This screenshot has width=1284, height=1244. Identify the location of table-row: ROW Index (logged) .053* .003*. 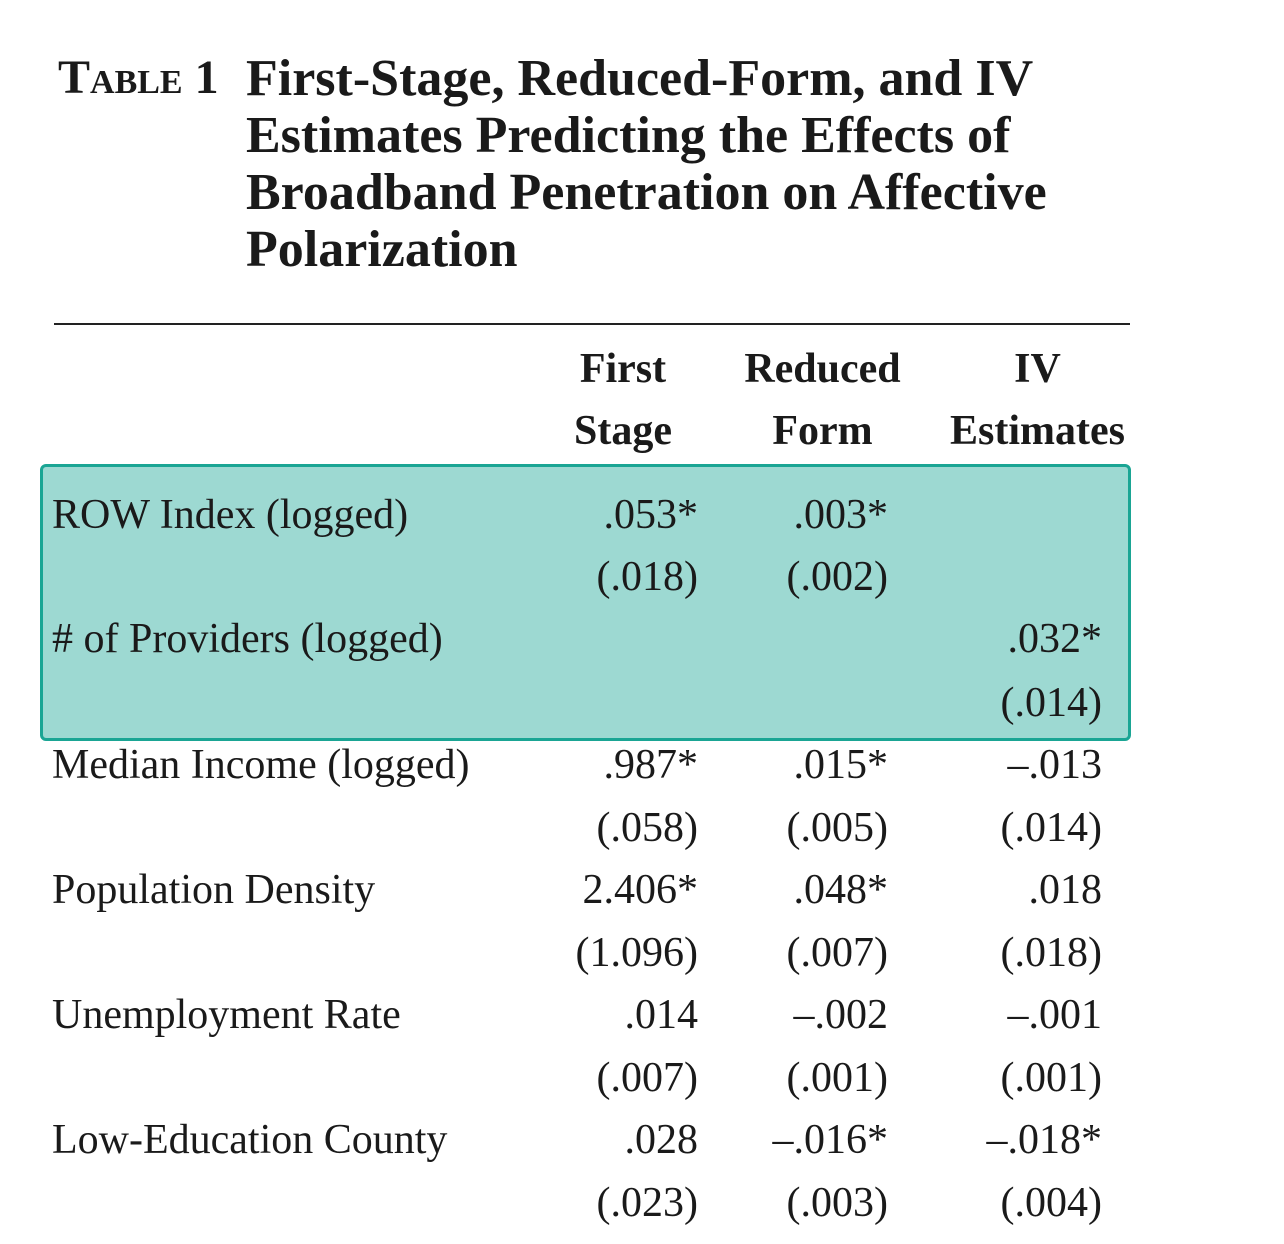
(642, 515).